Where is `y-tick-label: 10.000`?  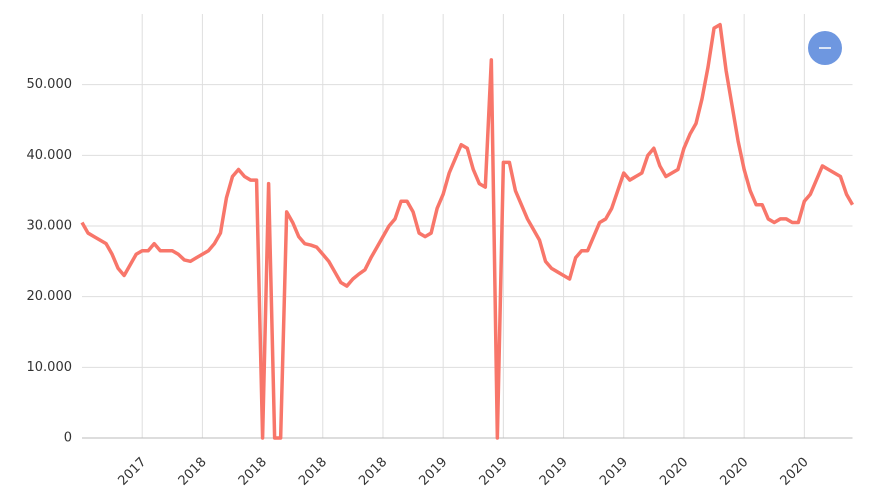 y-tick-label: 10.000 is located at coordinates (50, 367).